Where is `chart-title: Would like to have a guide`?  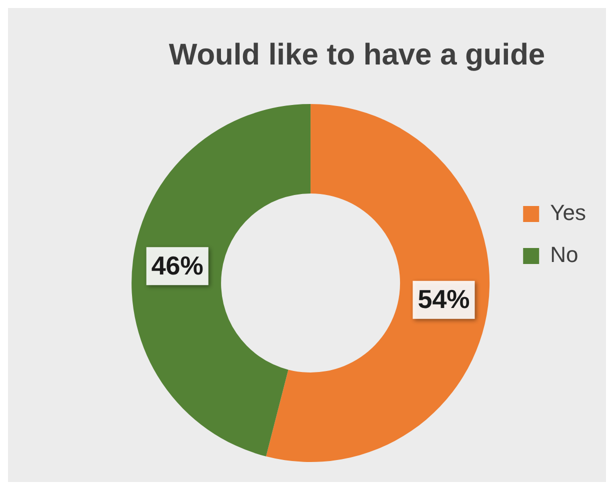 chart-title: Would like to have a guide is located at coordinates (357, 55).